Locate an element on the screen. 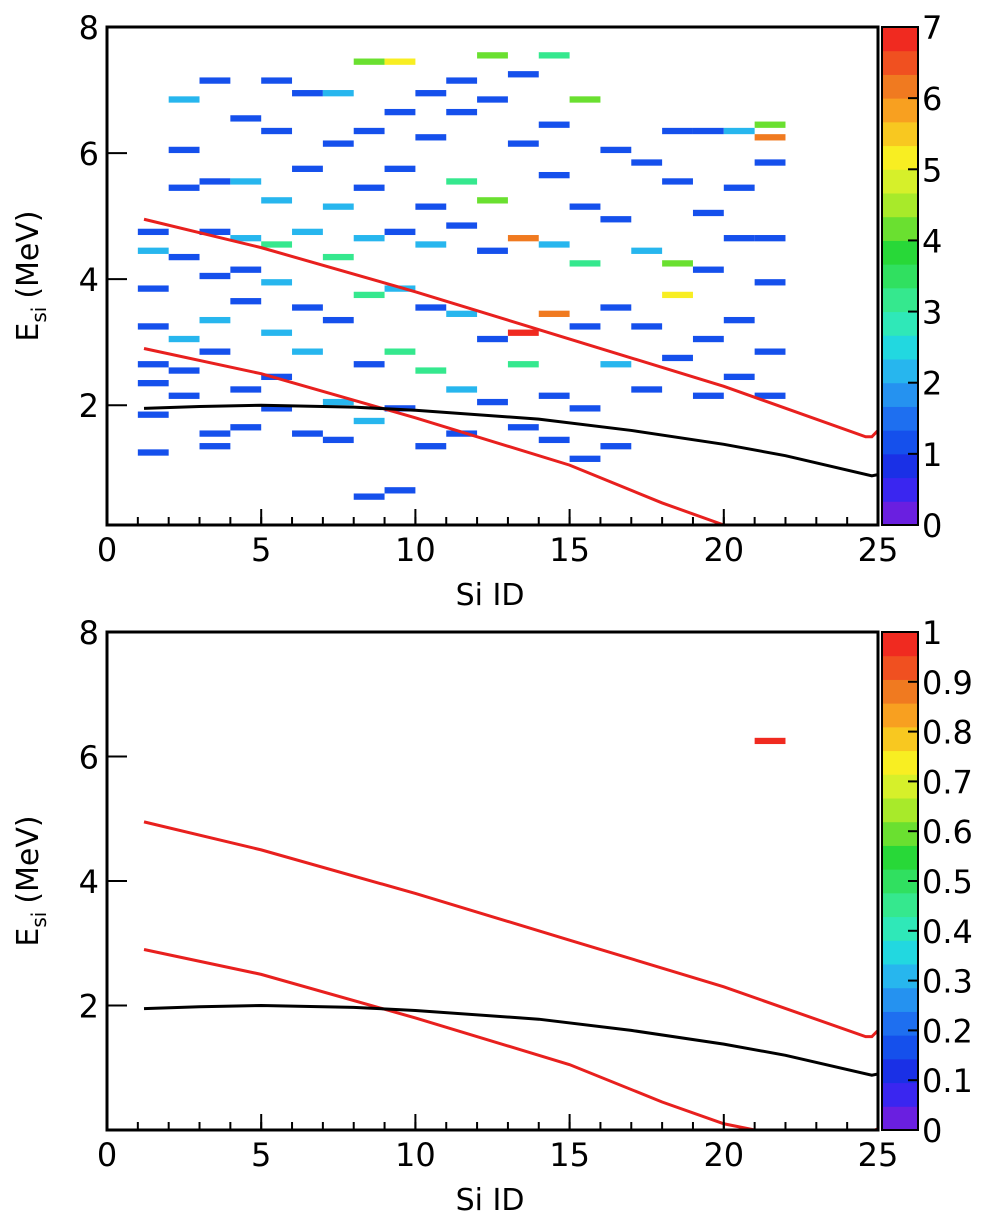  y-tick-label: 4 is located at coordinates (89, 882).